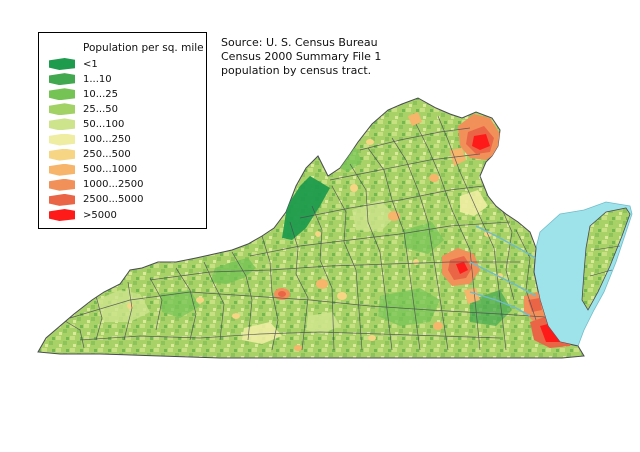 Image resolution: width=640 pixels, height=452 pixels. What do you see at coordinates (97, 79) in the screenshot?
I see `legend-label: 1...10` at bounding box center [97, 79].